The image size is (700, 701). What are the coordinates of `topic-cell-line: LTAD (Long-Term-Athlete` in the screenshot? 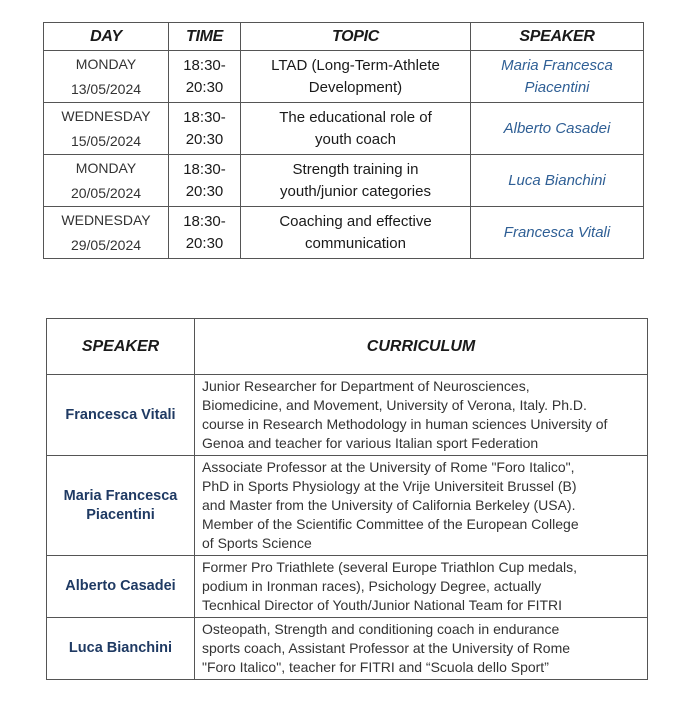 It's located at (355, 65).